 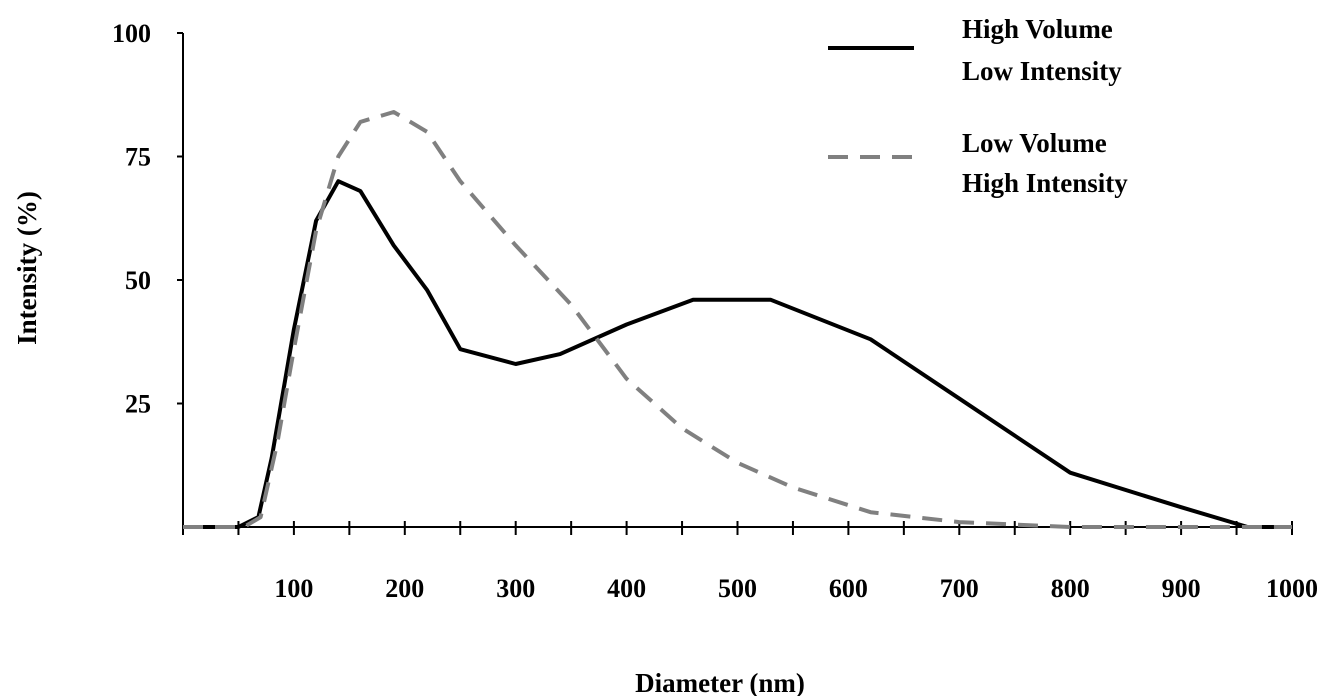 What do you see at coordinates (1042, 71) in the screenshot?
I see `legend-label-high-volume-line2: Low Intensity` at bounding box center [1042, 71].